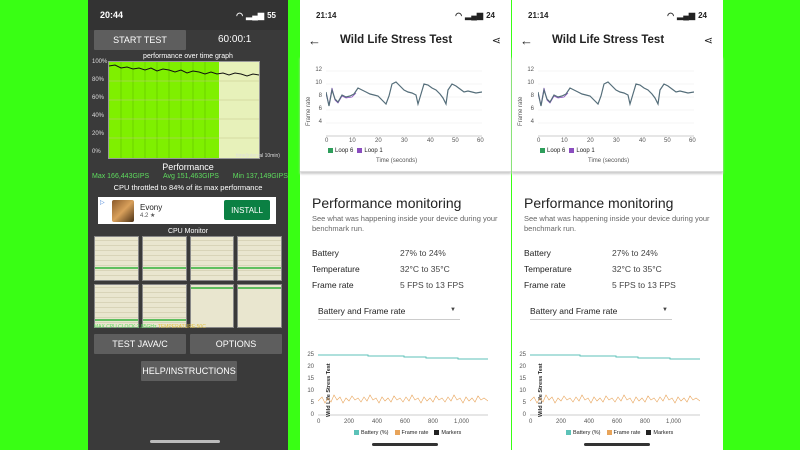 The image size is (800, 450). I want to click on y-tick: 4, so click(532, 122).